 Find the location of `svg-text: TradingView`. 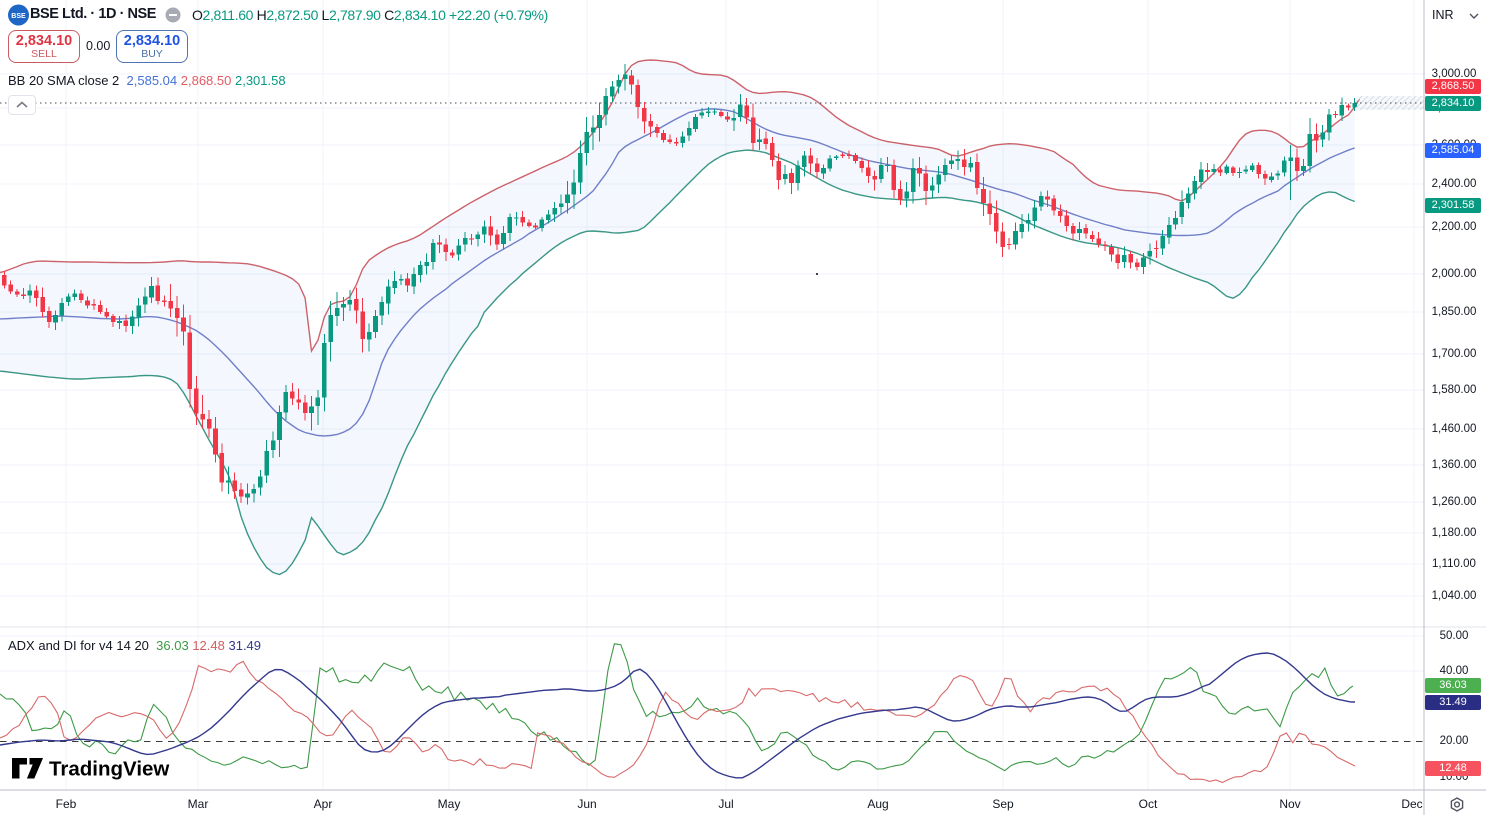

svg-text: TradingView is located at coordinates (109, 769).